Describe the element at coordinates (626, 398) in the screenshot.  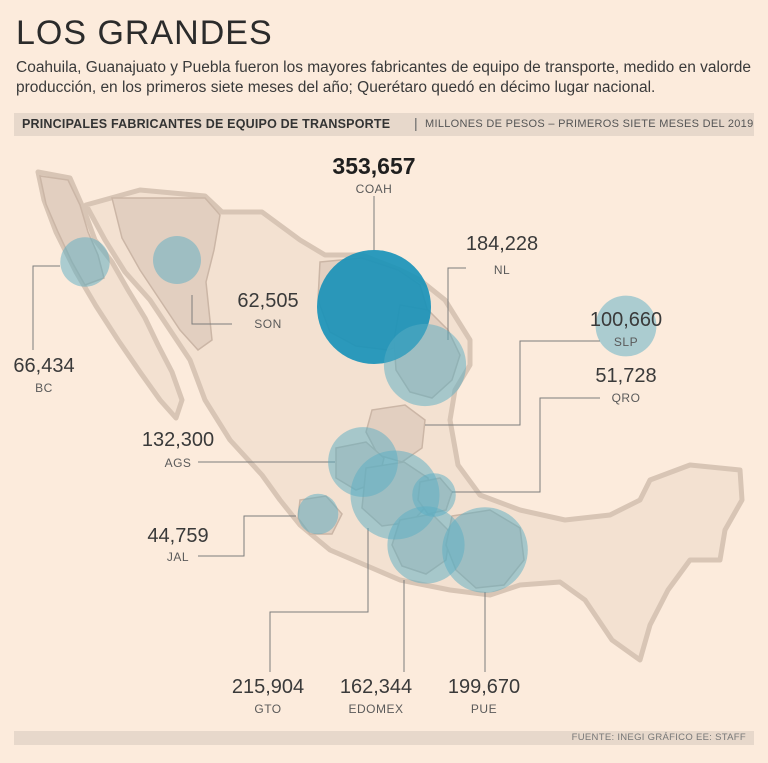
I see `state-code-qro: QRO` at that location.